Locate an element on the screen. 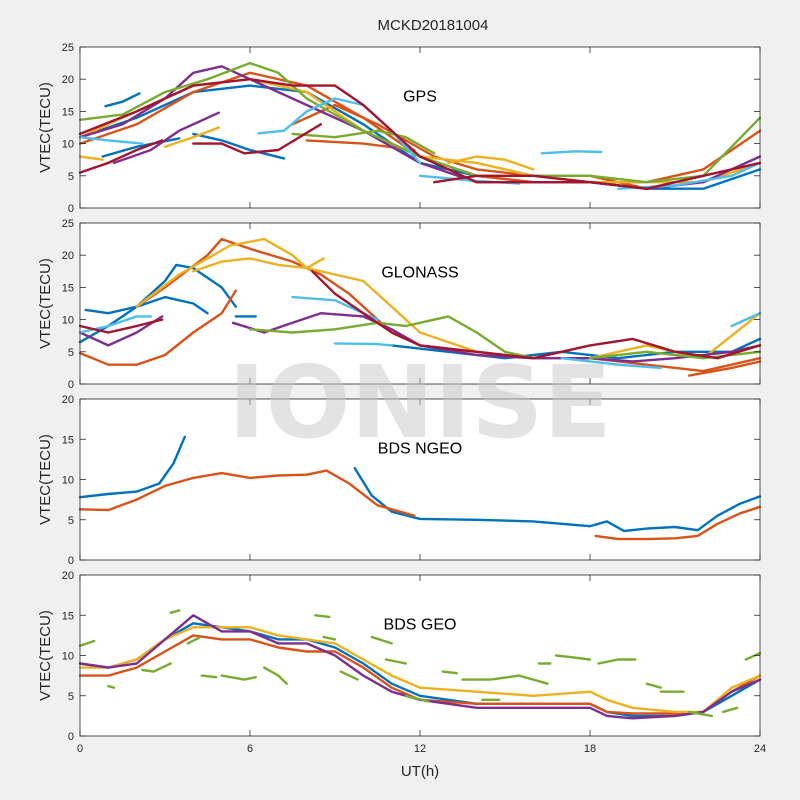 This screenshot has width=800, height=800. panel-label: BDS GEO is located at coordinates (420, 625).